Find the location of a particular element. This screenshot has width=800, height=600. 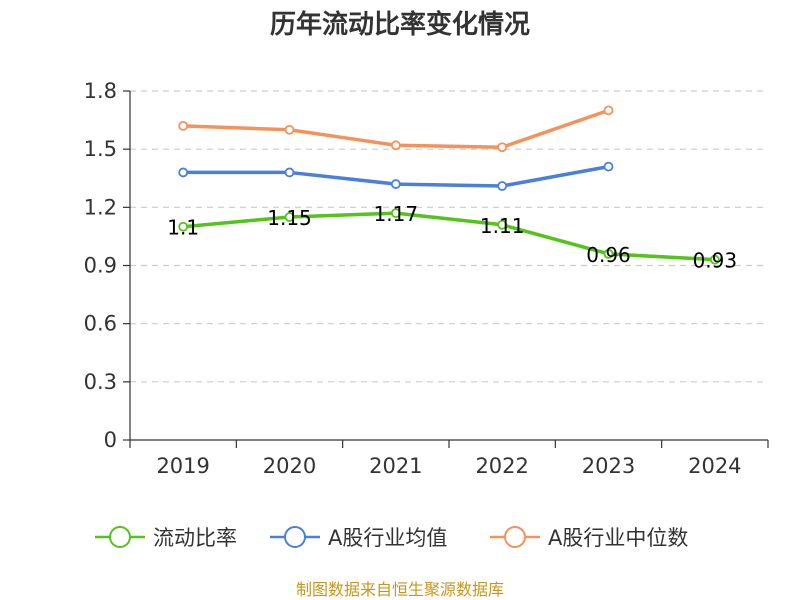

legend-item: A股行业中位数 is located at coordinates (589, 538).